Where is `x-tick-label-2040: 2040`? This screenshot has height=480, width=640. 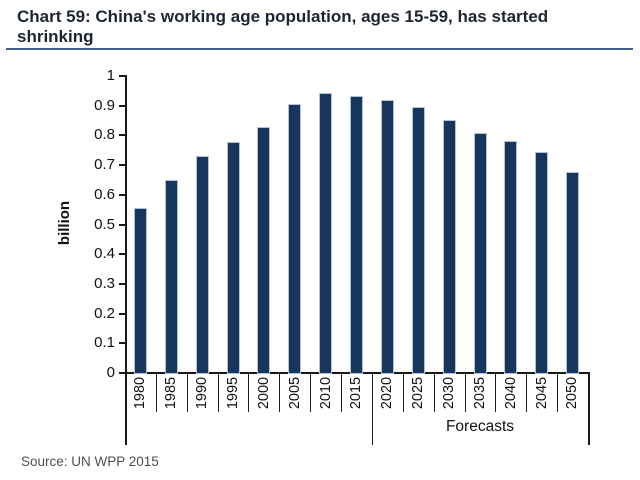
x-tick-label-2040: 2040 is located at coordinates (510, 392).